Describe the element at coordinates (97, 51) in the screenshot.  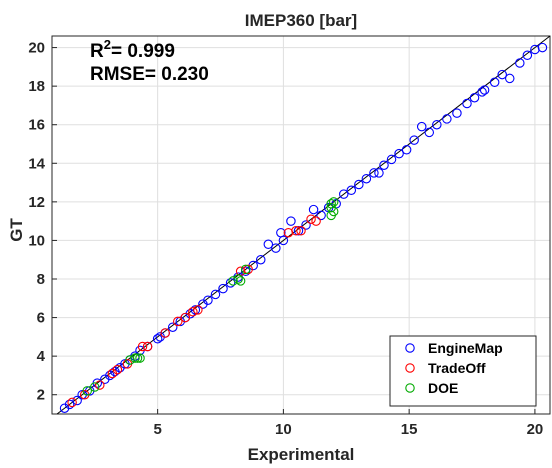
I see `r-squared-letter: R` at that location.